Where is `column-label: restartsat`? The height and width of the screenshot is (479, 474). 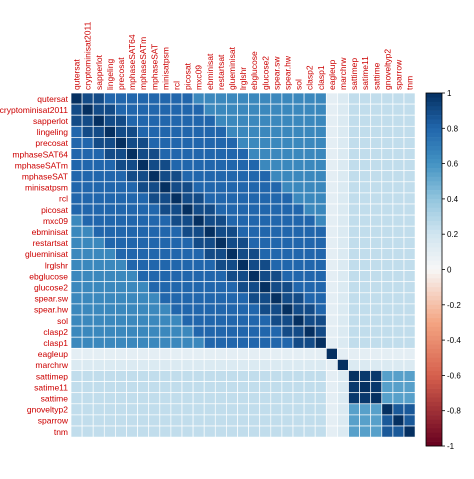 column-label: restartsat is located at coordinates (221, 72).